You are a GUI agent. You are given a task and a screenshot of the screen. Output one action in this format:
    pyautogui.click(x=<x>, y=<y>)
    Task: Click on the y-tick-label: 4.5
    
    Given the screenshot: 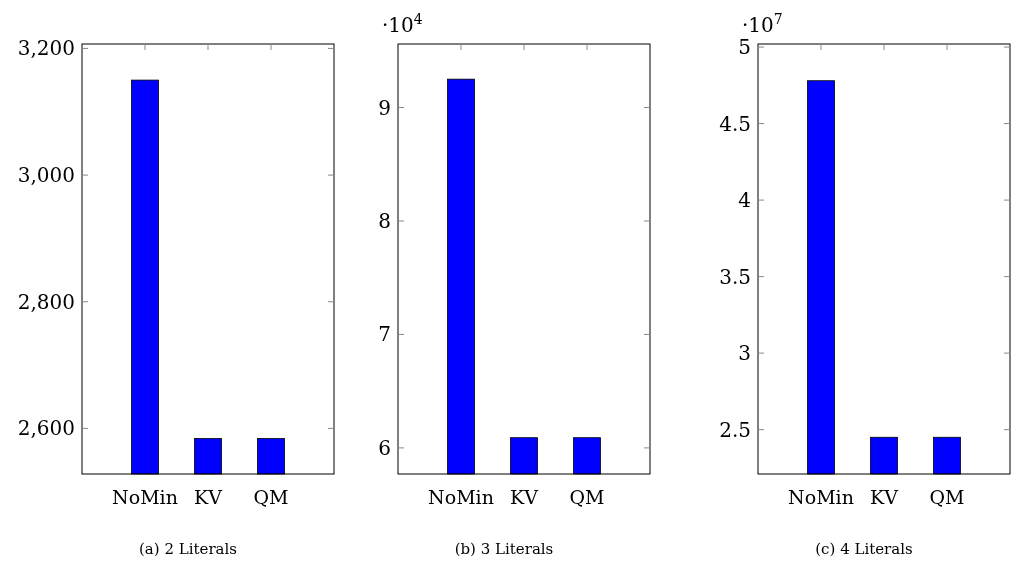 What is the action you would take?
    pyautogui.click(x=735, y=123)
    